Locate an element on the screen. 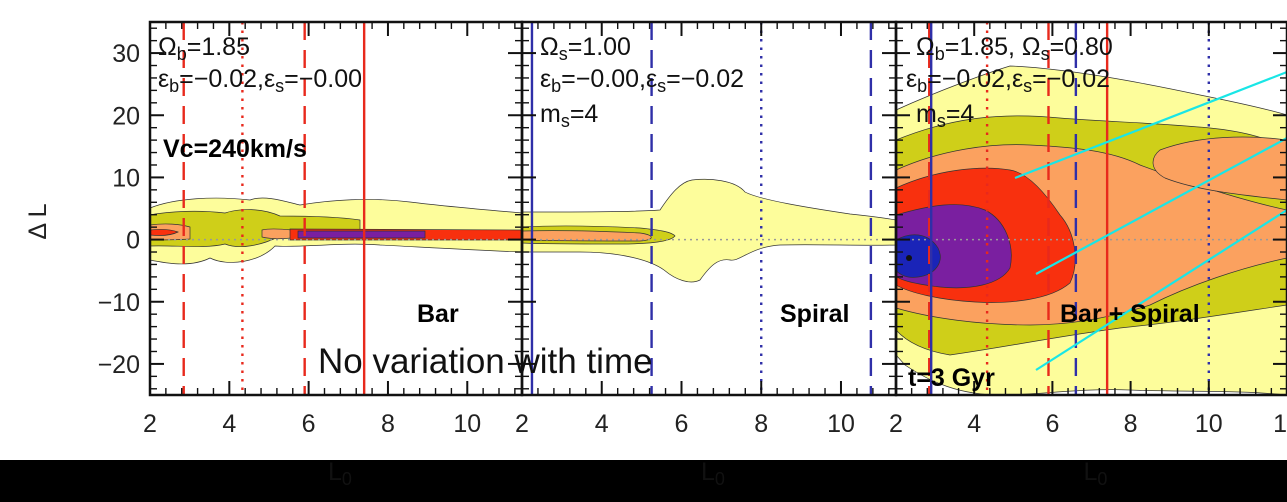 This screenshot has width=1287, height=502. y-tick-label: 10 is located at coordinates (126, 178).